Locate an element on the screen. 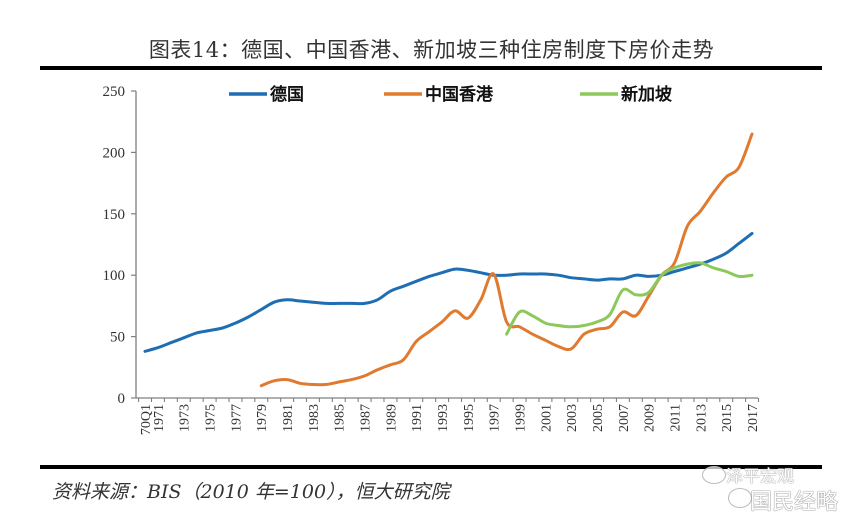 The height and width of the screenshot is (527, 863). x-tick-label: 1993 is located at coordinates (443, 418).